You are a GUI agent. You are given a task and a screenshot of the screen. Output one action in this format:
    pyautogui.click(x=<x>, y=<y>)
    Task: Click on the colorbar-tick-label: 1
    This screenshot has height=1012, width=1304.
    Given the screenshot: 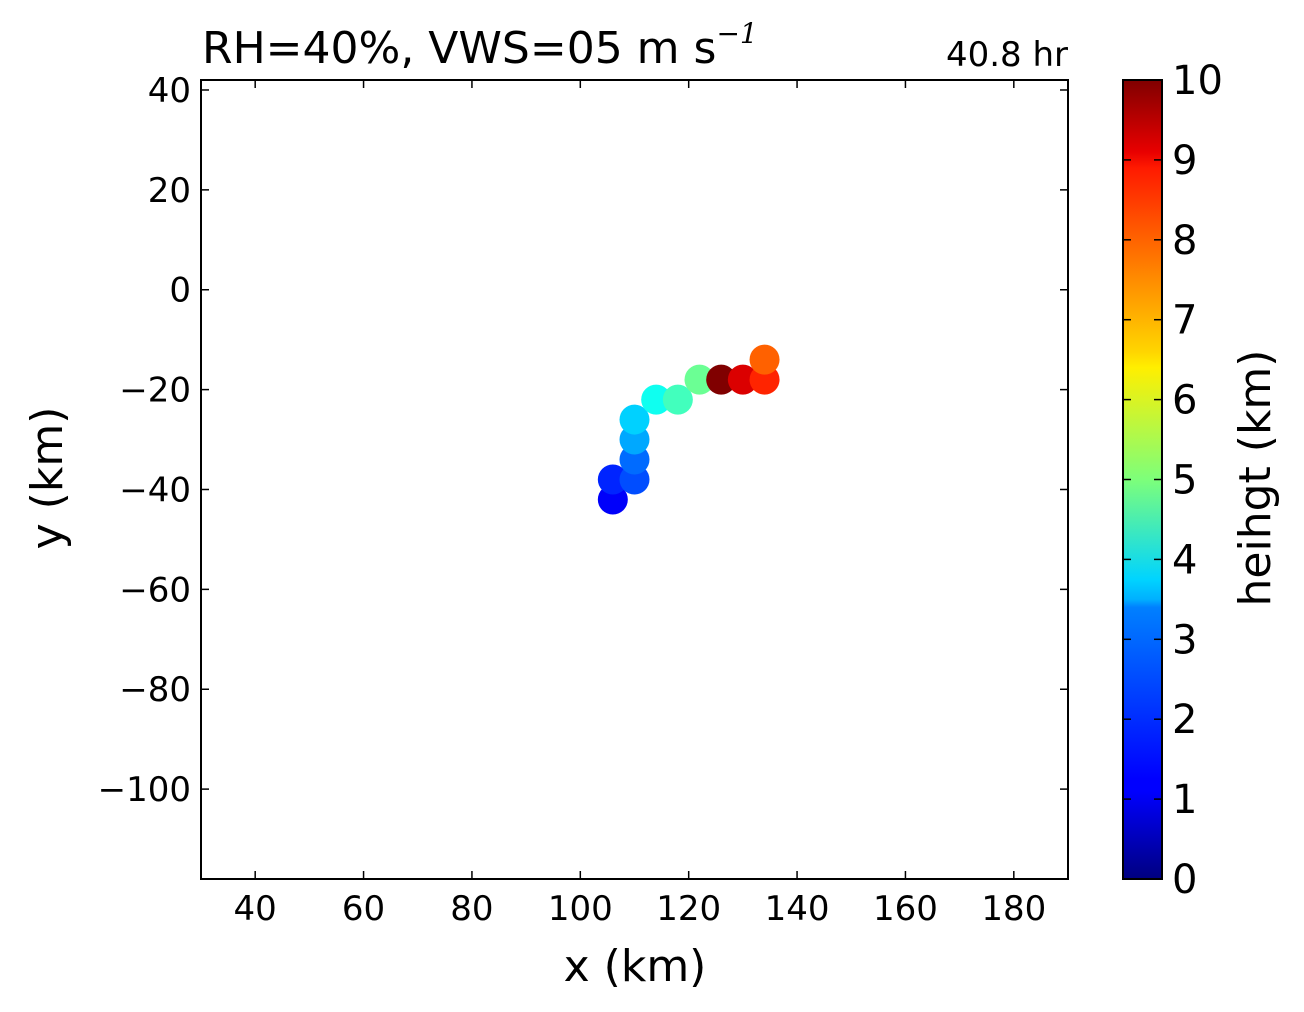 What is the action you would take?
    pyautogui.click(x=1184, y=800)
    